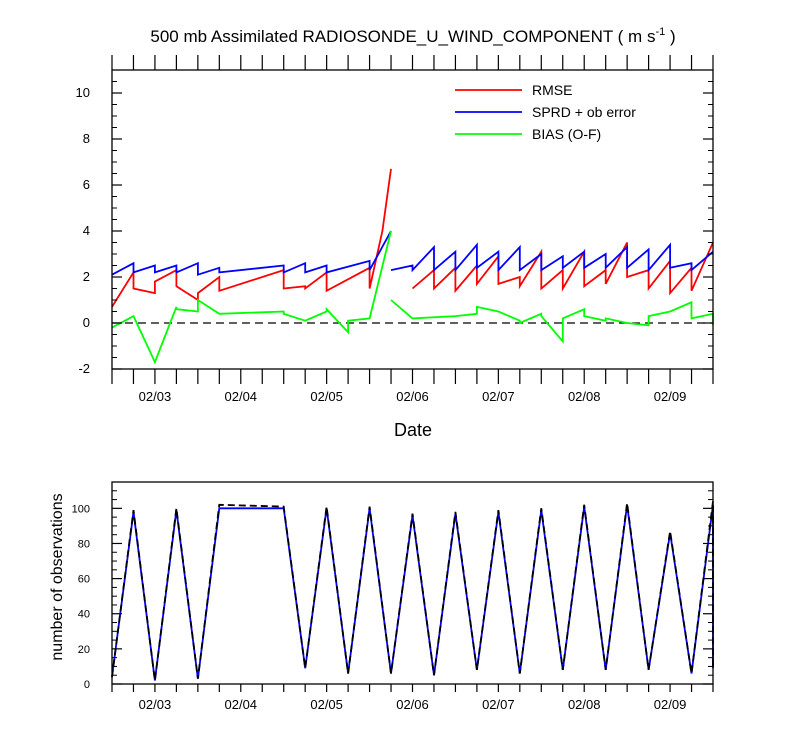  Describe the element at coordinates (84, 544) in the screenshot. I see `y-tick-label: 80` at that location.